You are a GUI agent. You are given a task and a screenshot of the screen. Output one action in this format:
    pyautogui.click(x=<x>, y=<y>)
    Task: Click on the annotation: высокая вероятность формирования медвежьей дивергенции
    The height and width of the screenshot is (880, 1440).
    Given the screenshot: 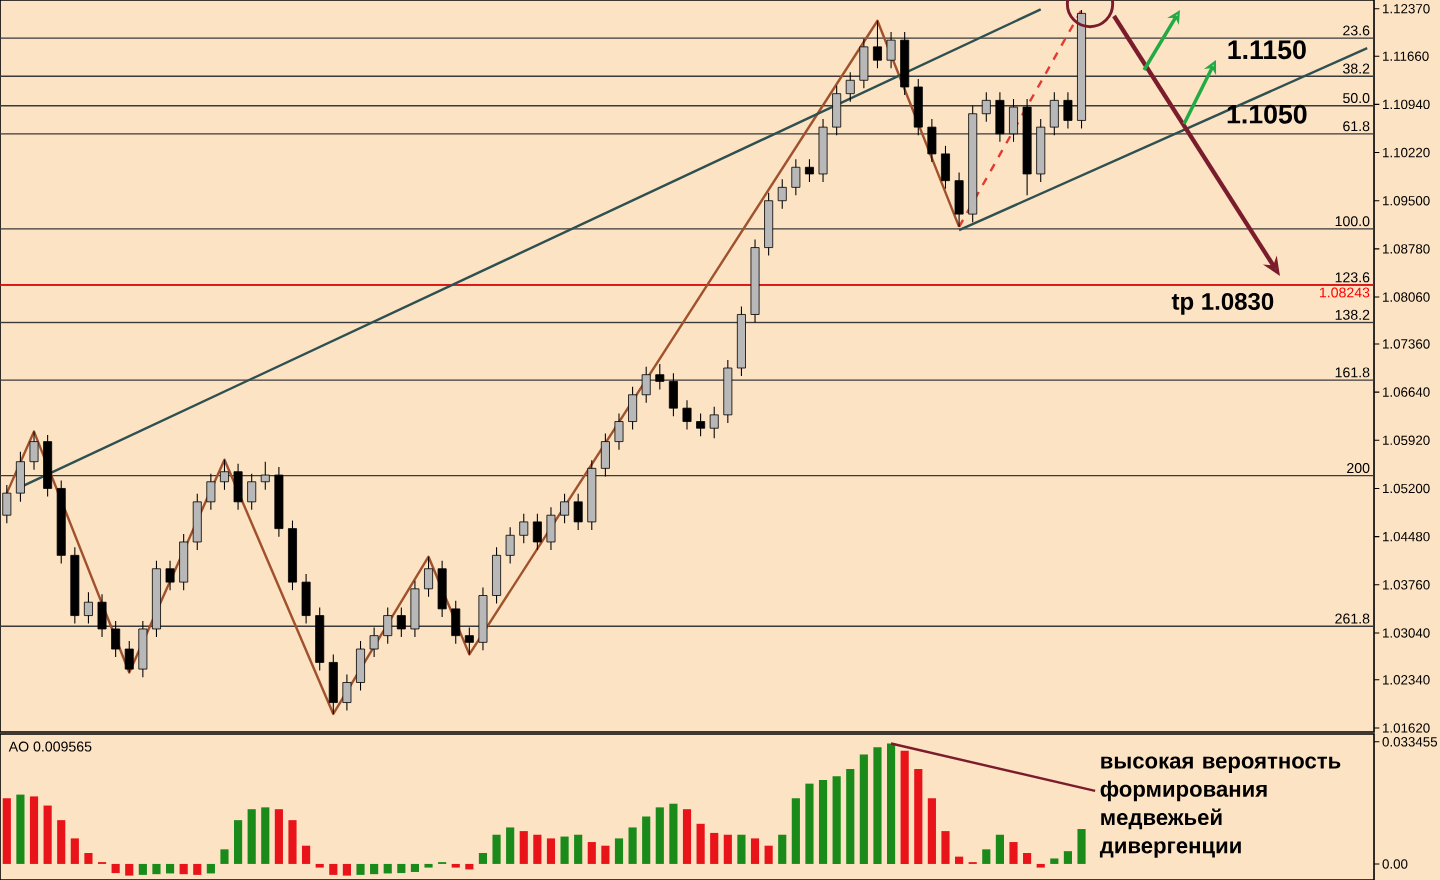 What is the action you would take?
    pyautogui.click(x=1220, y=807)
    